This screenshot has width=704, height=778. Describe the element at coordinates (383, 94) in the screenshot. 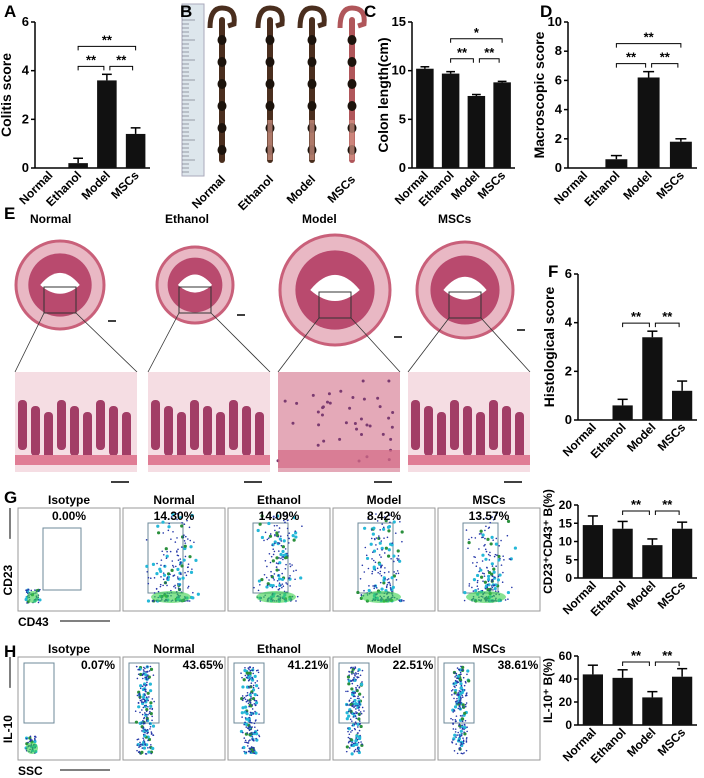

I see `y-axis-label: Colon length(cm)` at that location.